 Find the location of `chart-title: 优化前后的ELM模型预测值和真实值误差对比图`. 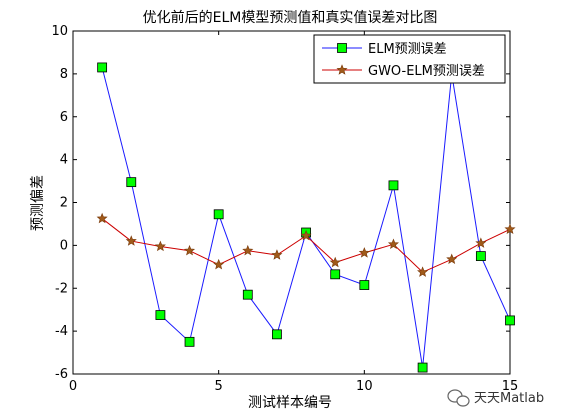

chart-title: 优化前后的ELM模型预测值和真实值误差对比图 is located at coordinates (290, 17).